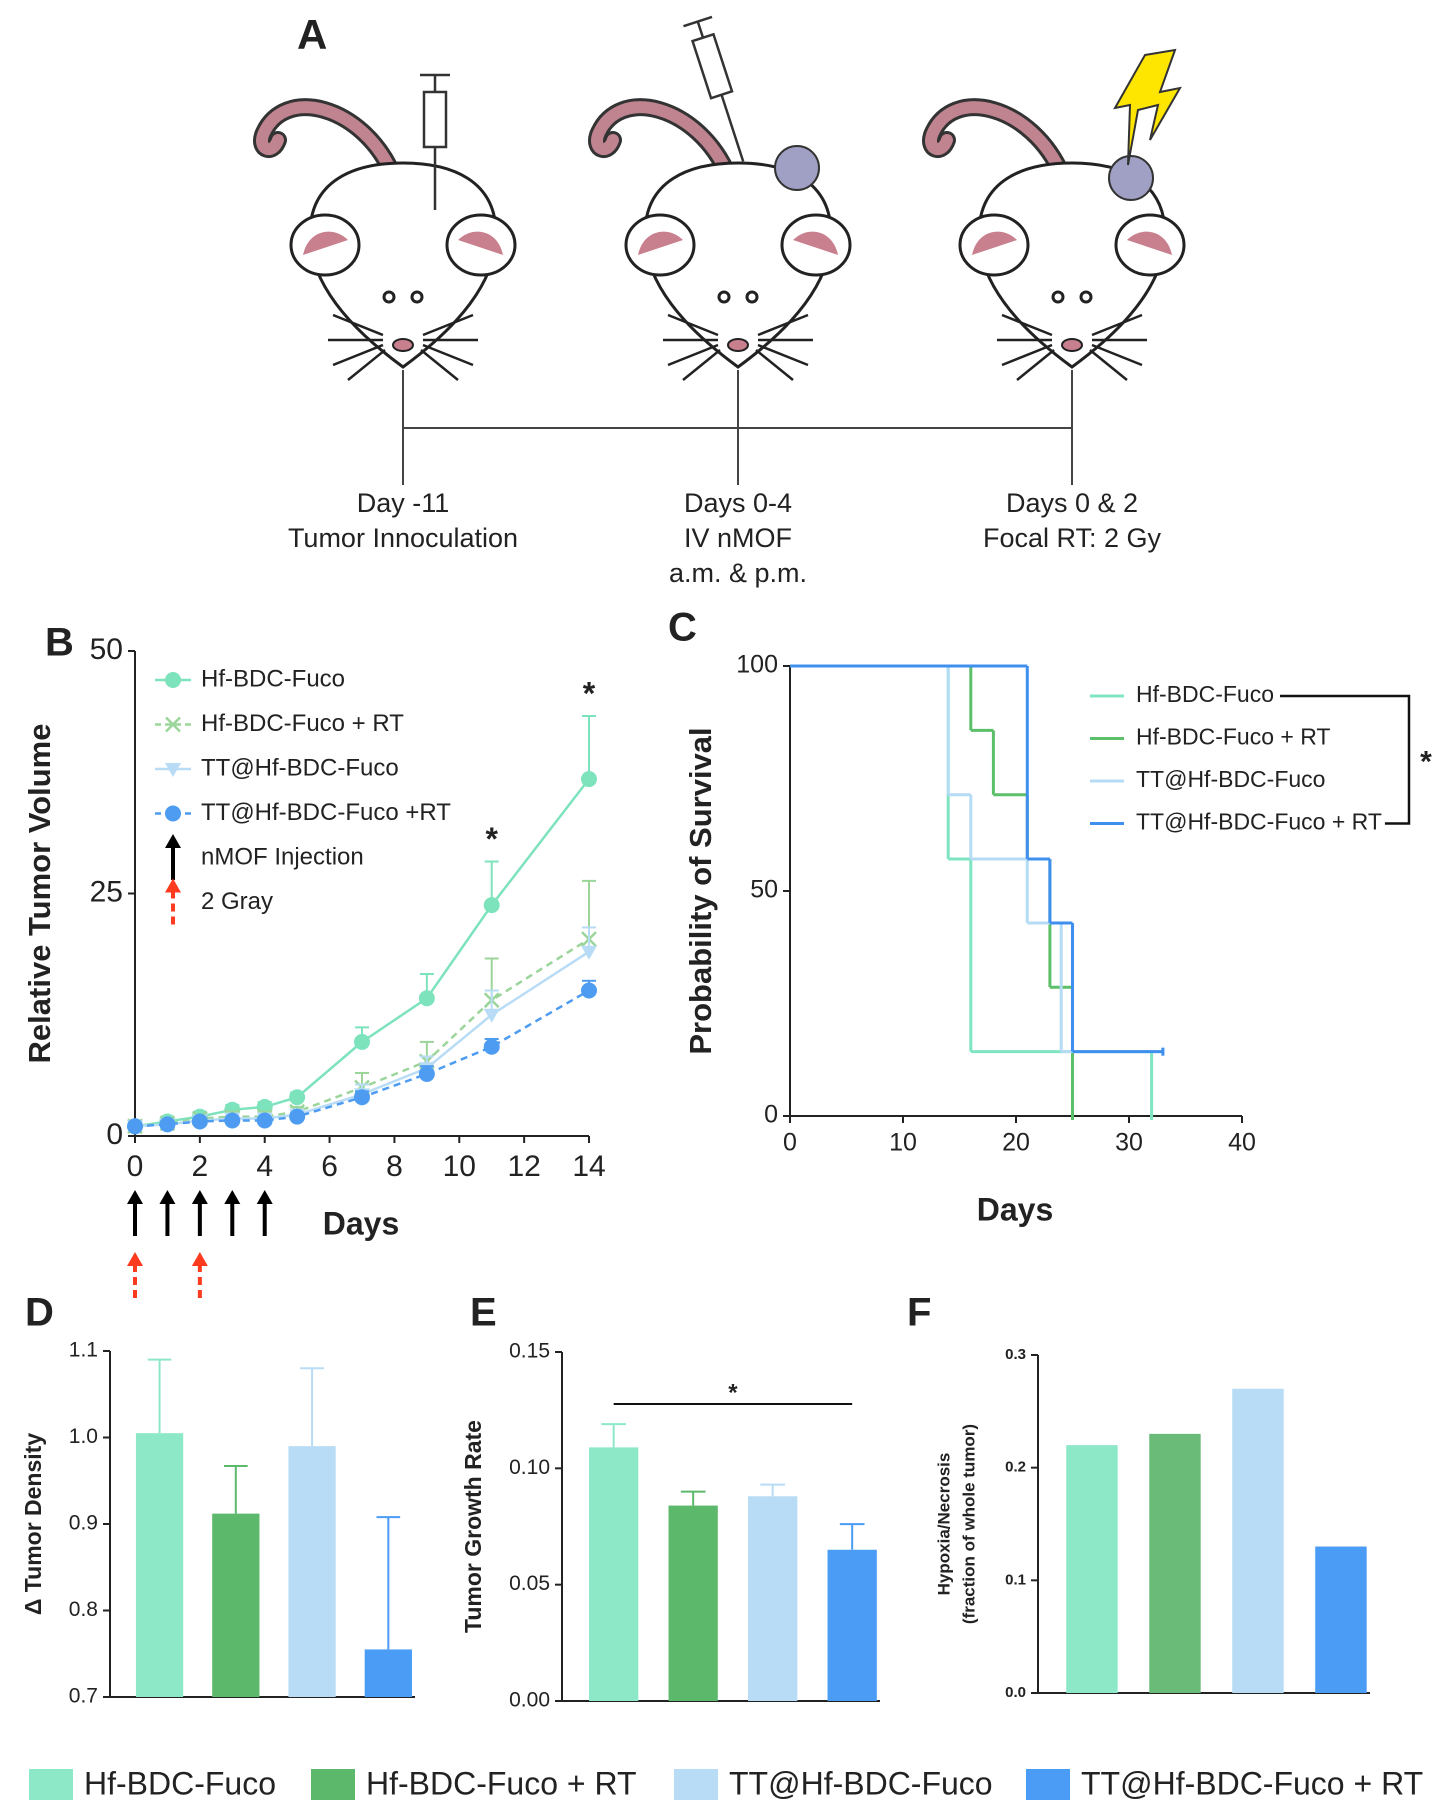 The width and height of the screenshot is (1441, 1800). What do you see at coordinates (1129, 1143) in the screenshot?
I see `x-tick-label: 30` at bounding box center [1129, 1143].